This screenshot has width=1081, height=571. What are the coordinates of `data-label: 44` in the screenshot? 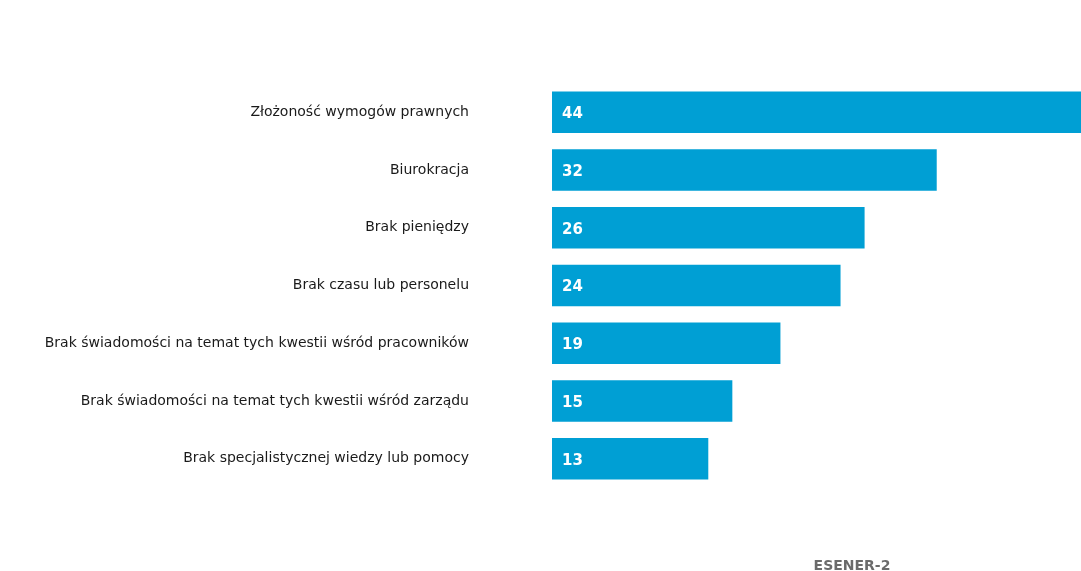 It's located at (572, 113).